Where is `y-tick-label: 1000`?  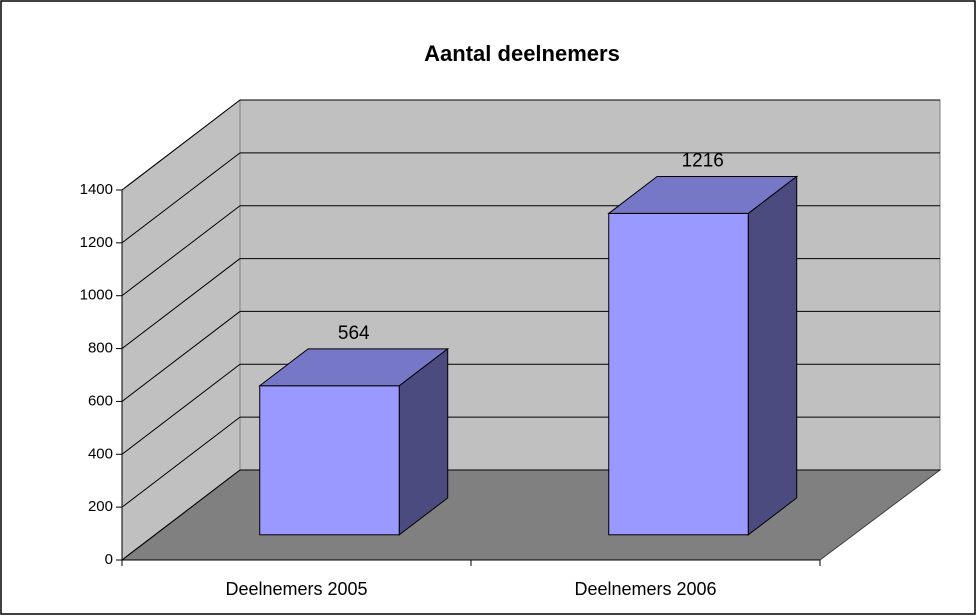
y-tick-label: 1000 is located at coordinates (96, 295).